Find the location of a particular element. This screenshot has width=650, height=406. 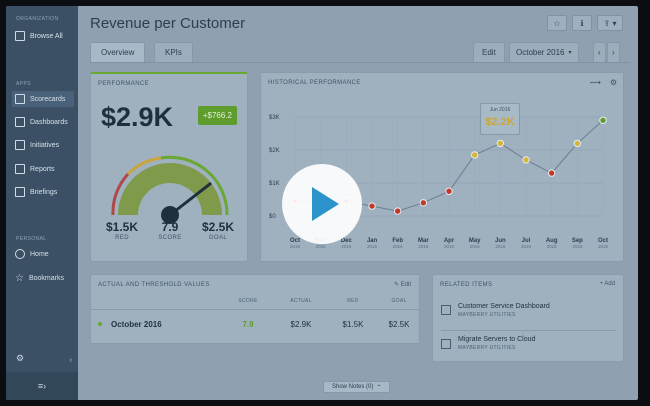

sidebar-footer-menu: ≡› is located at coordinates (42, 386).